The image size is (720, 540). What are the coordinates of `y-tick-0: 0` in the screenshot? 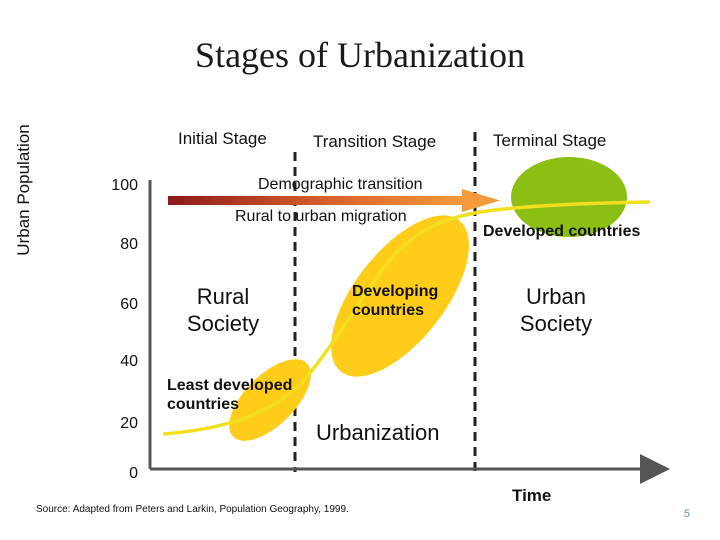 It's located at (133, 473).